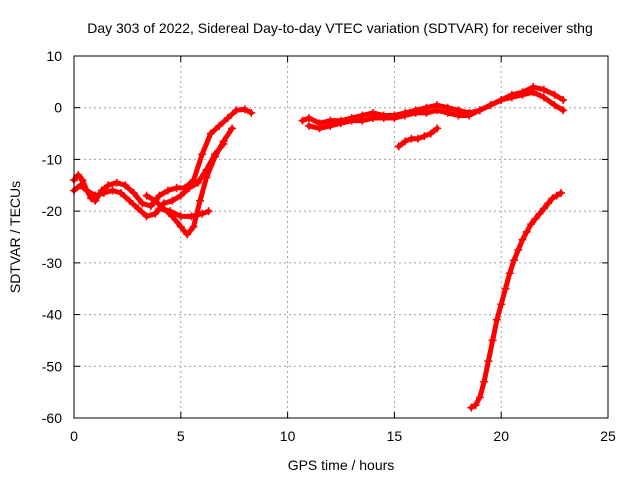 The height and width of the screenshot is (480, 640). What do you see at coordinates (395, 436) in the screenshot?
I see `x-tick-label: 15` at bounding box center [395, 436].